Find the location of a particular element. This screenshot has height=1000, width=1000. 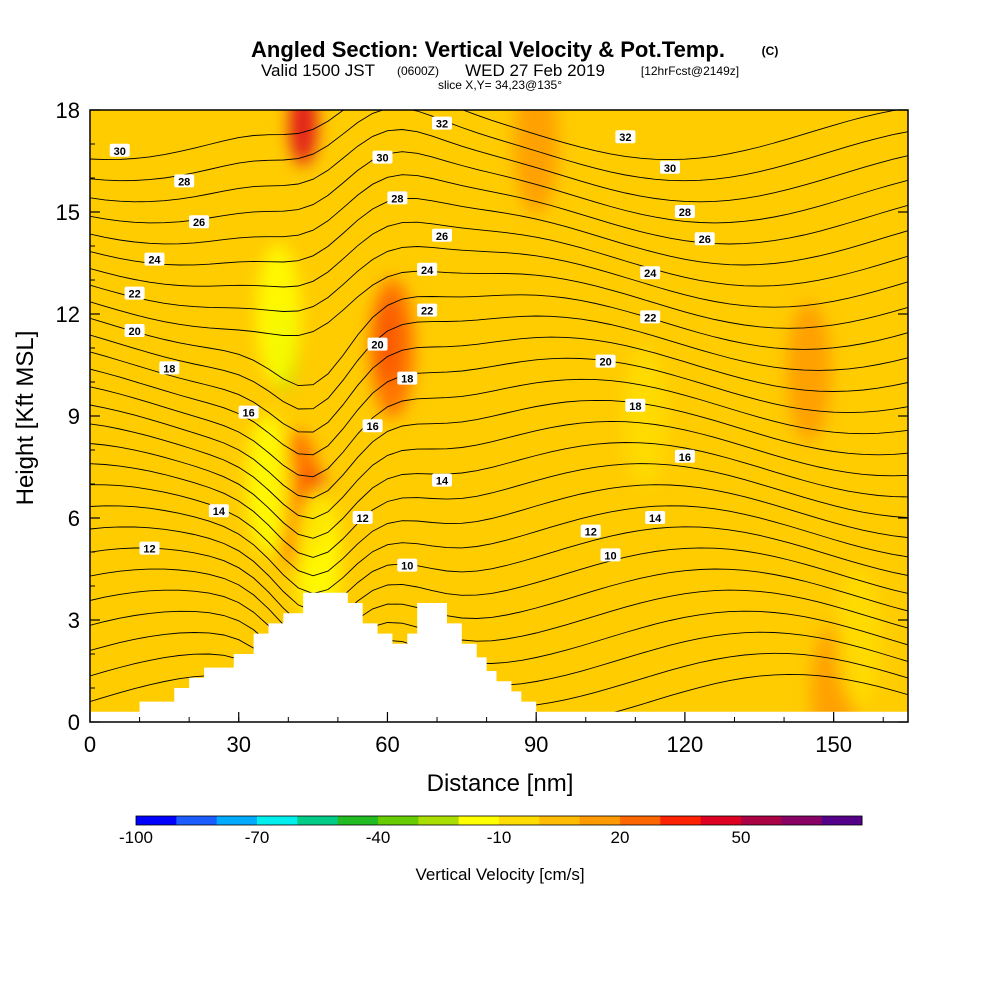

colorbar-tick-label: 20 is located at coordinates (620, 837).